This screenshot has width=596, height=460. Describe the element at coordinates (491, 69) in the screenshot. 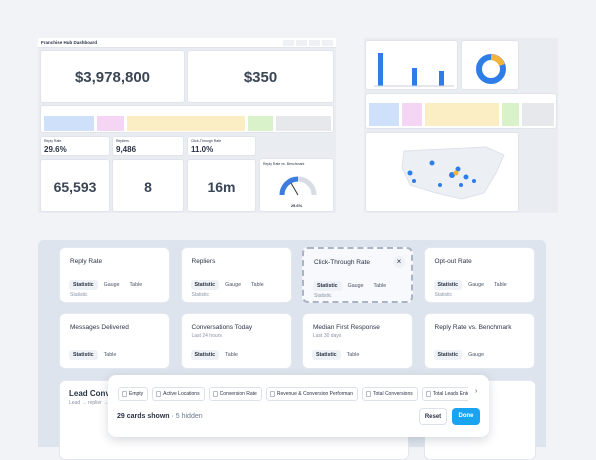

I see `donut` at that location.